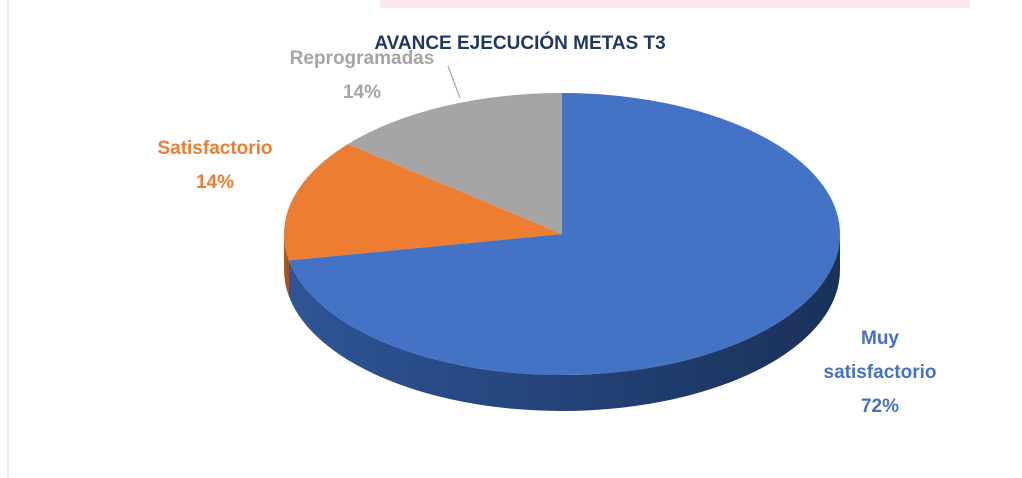 This screenshot has width=1022, height=478. I want to click on slice-side, so click(286, 265).